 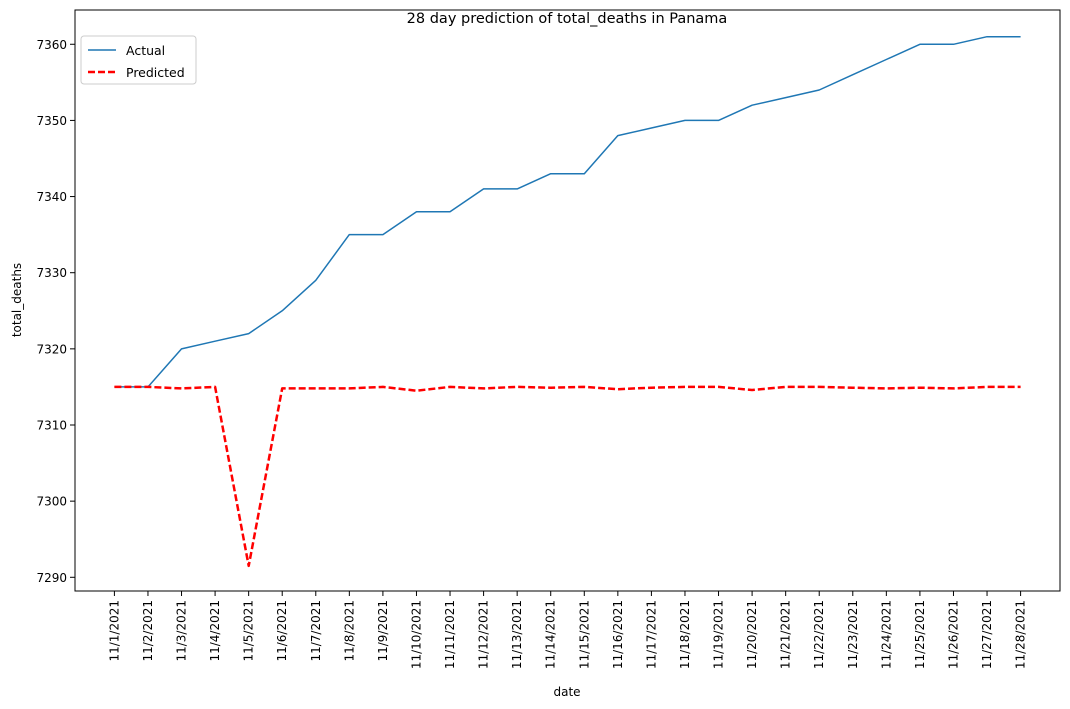 What do you see at coordinates (51, 121) in the screenshot?
I see `y-tick-label: 7350` at bounding box center [51, 121].